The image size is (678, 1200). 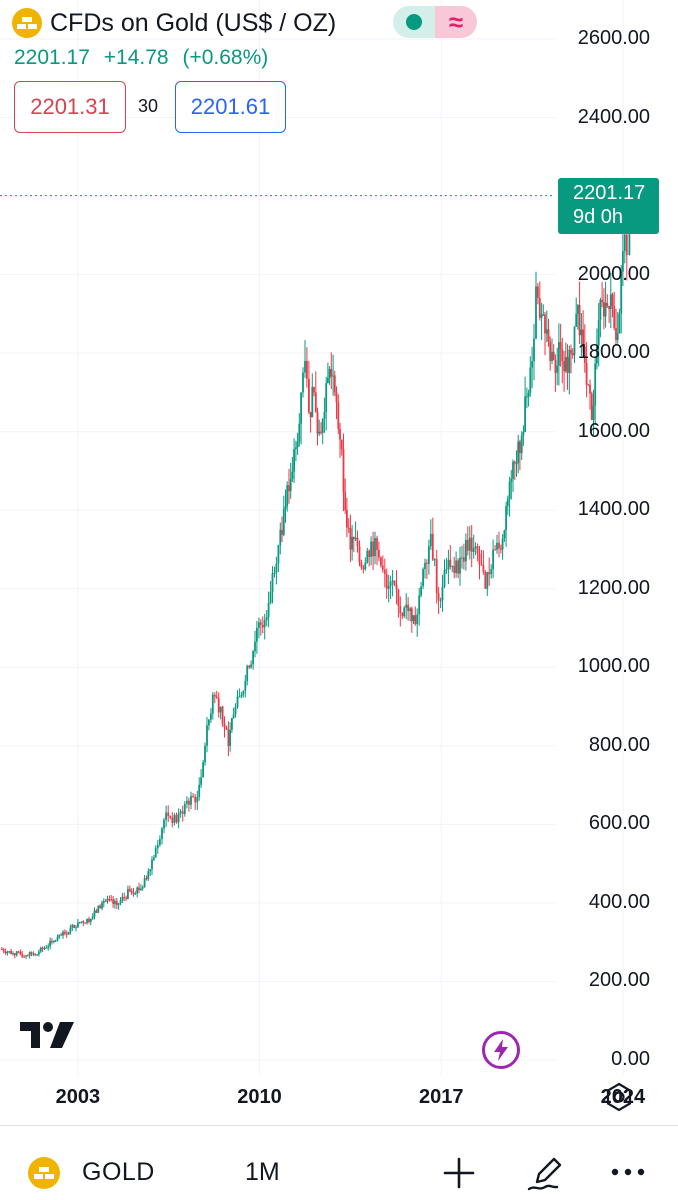 I want to click on settings-hexagon-icon, so click(x=619, y=1097).